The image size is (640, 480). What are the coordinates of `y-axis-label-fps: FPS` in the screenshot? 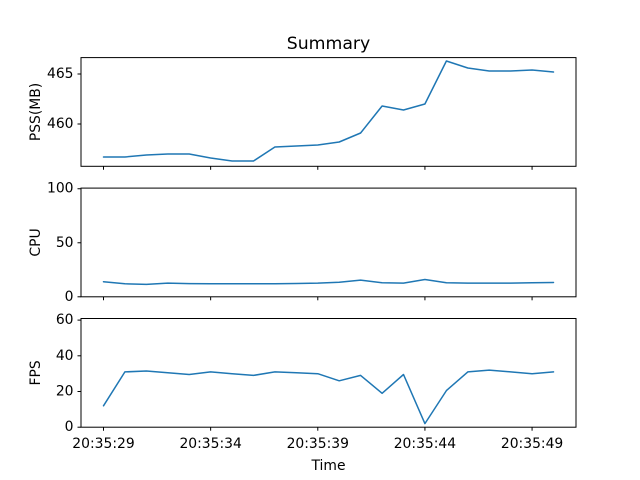 It's located at (36, 372).